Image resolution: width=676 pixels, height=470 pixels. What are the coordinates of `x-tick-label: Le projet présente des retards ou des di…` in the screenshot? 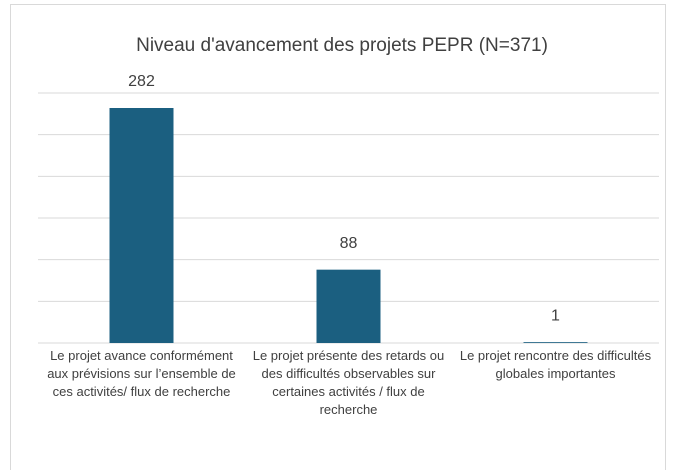 It's located at (348, 382).